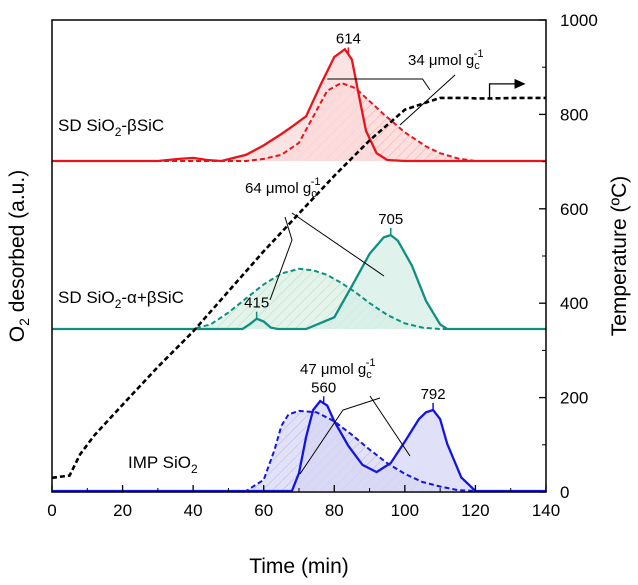 The height and width of the screenshot is (585, 638). Describe the element at coordinates (574, 114) in the screenshot. I see `y2-tick-label: 800` at that location.